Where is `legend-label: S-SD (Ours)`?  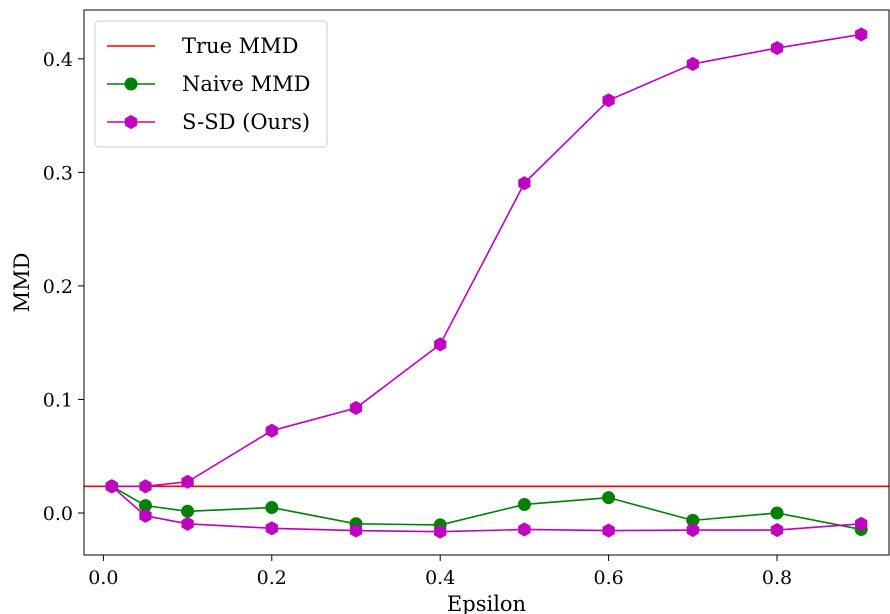 legend-label: S-SD (Ours) is located at coordinates (246, 122).